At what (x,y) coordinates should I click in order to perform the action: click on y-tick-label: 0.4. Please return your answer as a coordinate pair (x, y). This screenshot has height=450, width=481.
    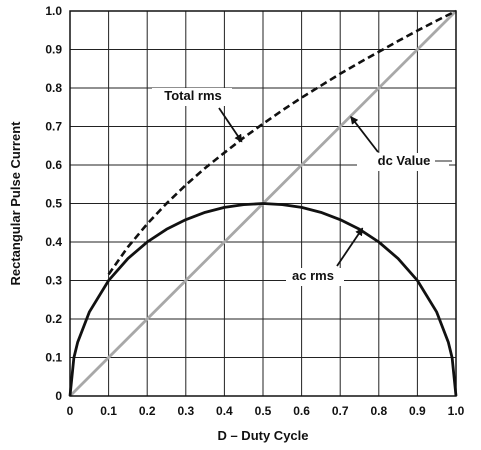
    Looking at the image, I should click on (53, 242).